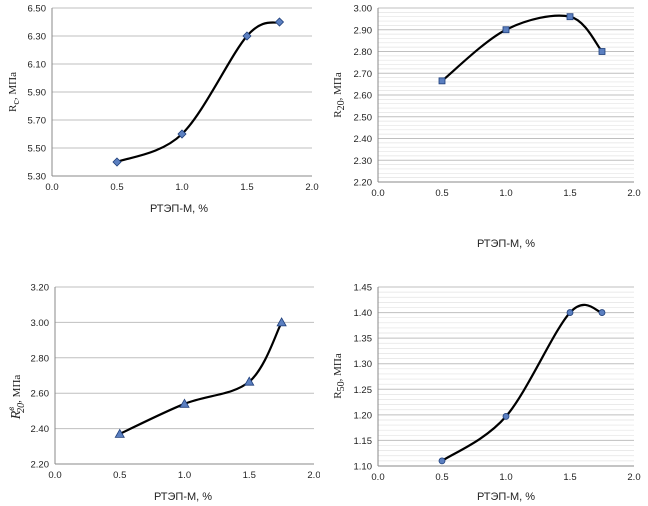 This screenshot has width=648, height=506. I want to click on y-tick-label: 5.50, so click(37, 149).